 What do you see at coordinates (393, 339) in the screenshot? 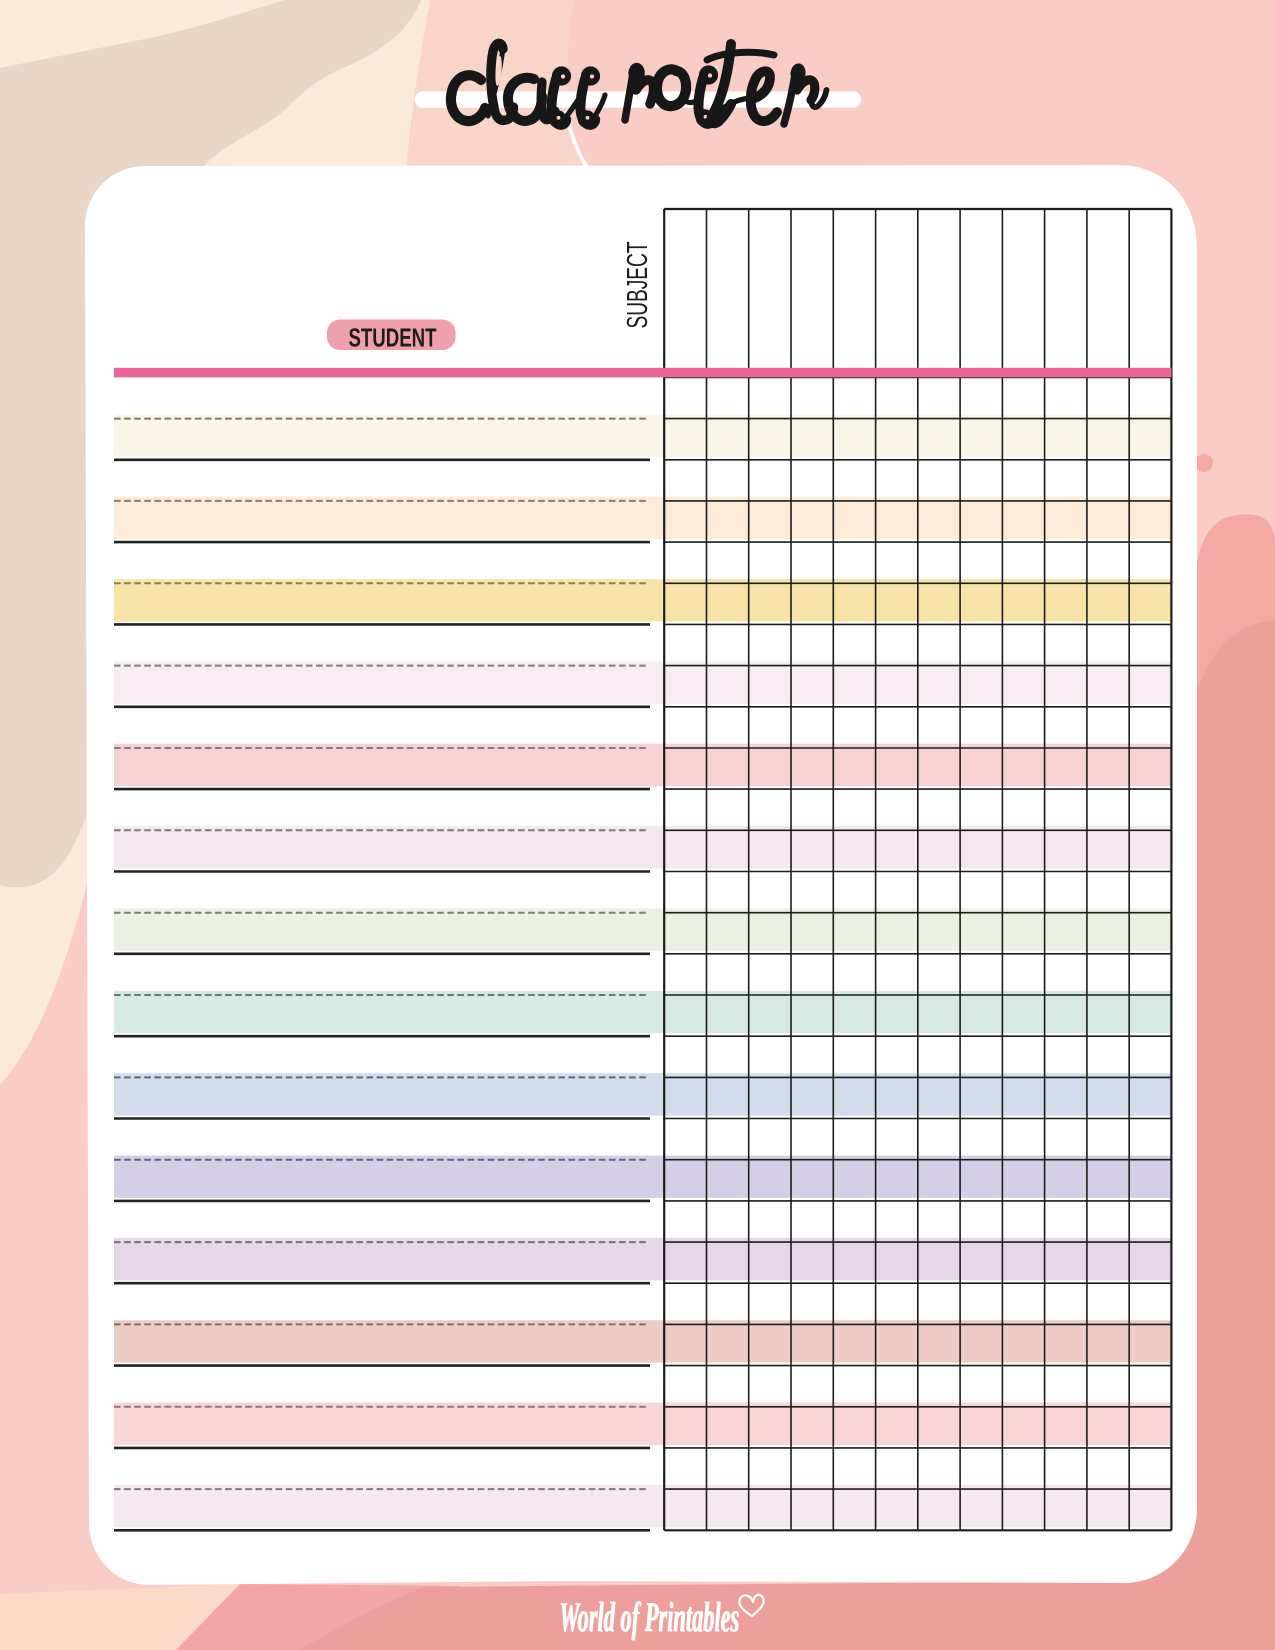
I see `svg-text: STUDENT` at bounding box center [393, 339].